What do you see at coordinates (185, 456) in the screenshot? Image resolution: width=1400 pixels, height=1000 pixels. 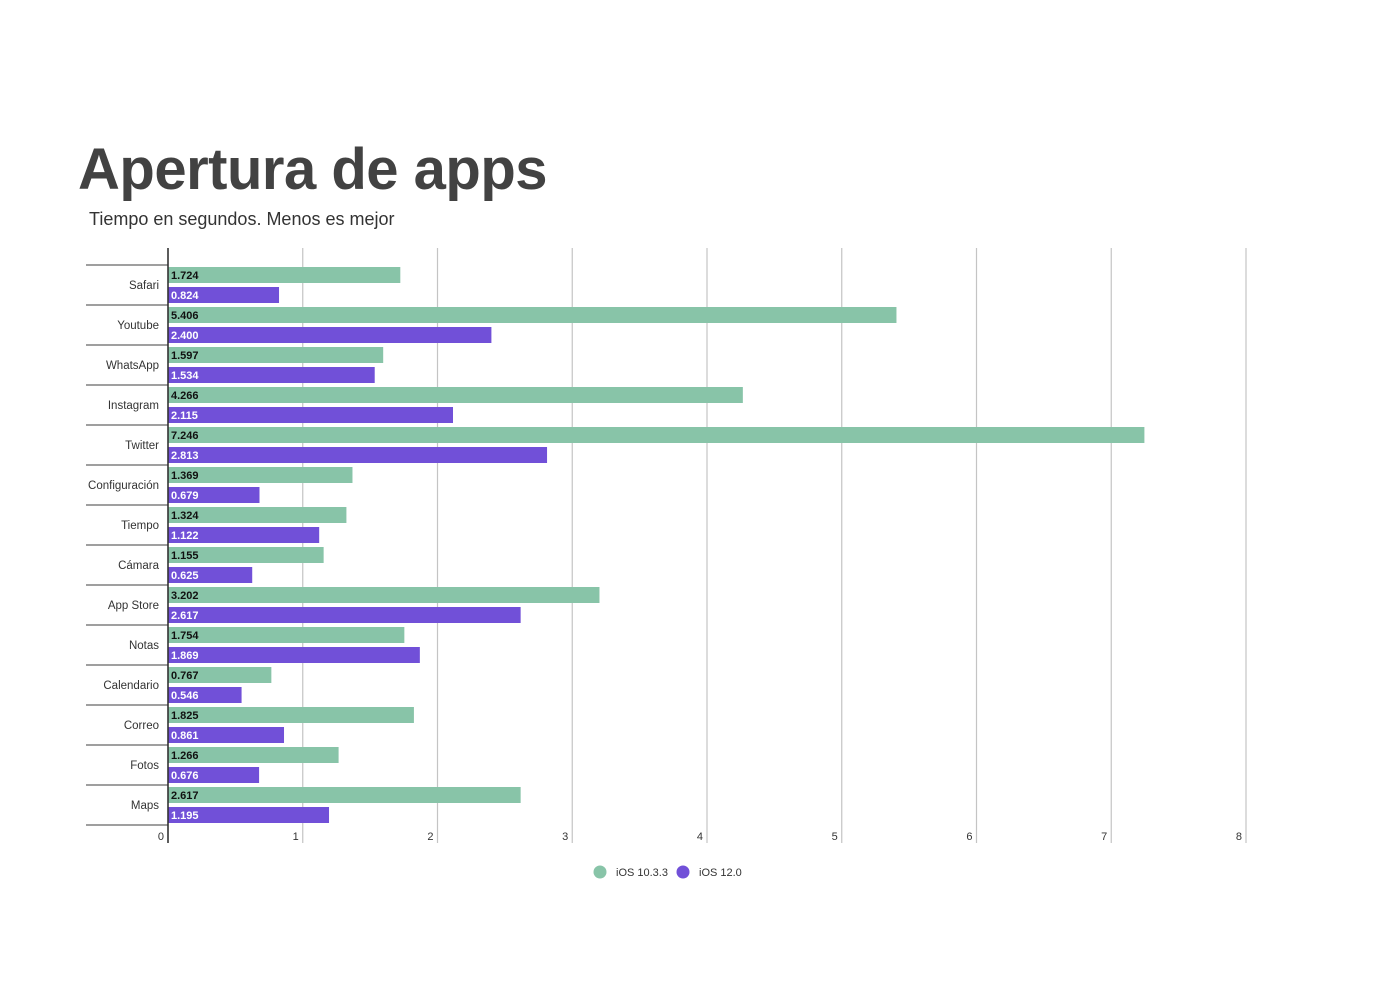 I see `data-label: 2.813` at bounding box center [185, 456].